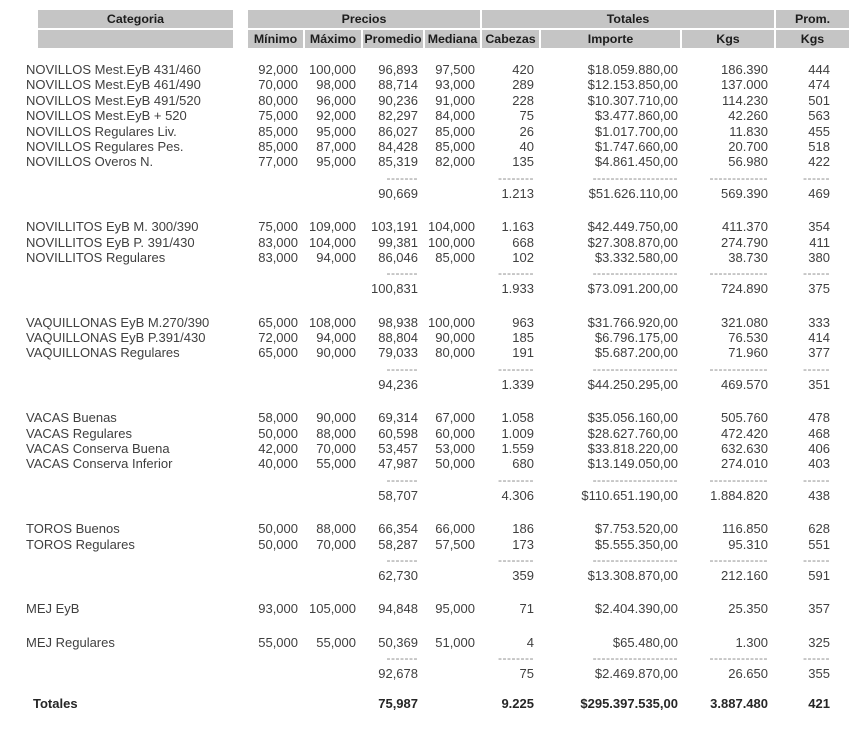  Describe the element at coordinates (398, 69) in the screenshot. I see `promedio-cell: 96,893` at that location.